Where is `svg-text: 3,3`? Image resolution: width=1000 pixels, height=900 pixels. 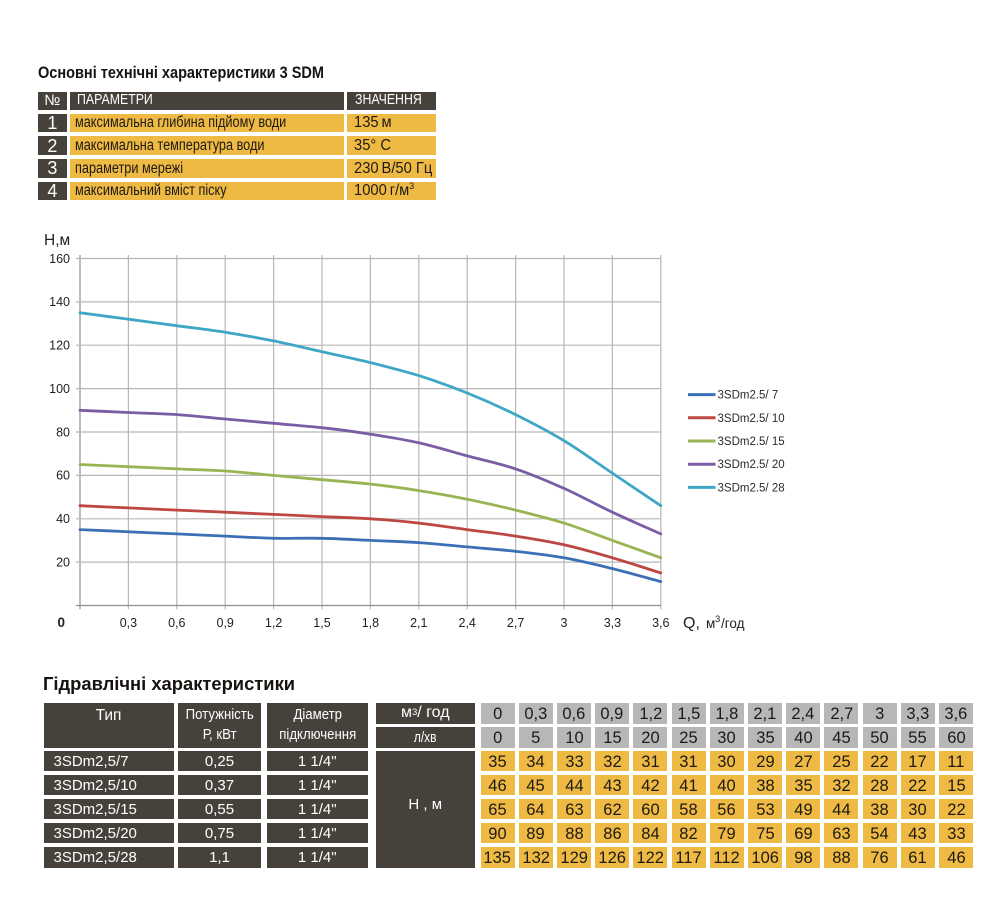
svg-text: 3,3 is located at coordinates (612, 623).